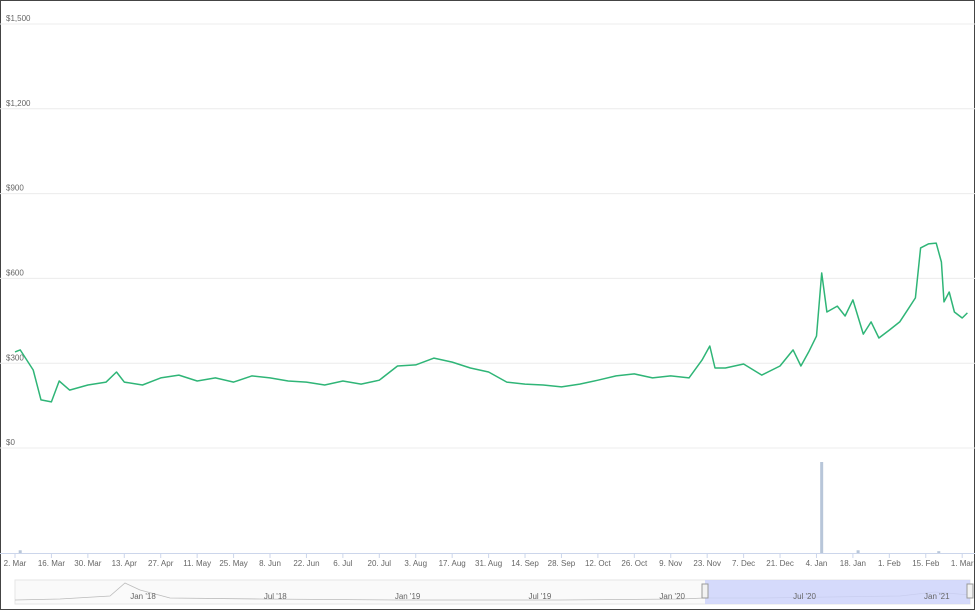  I want to click on x-tick-label: 15. Feb, so click(926, 563).